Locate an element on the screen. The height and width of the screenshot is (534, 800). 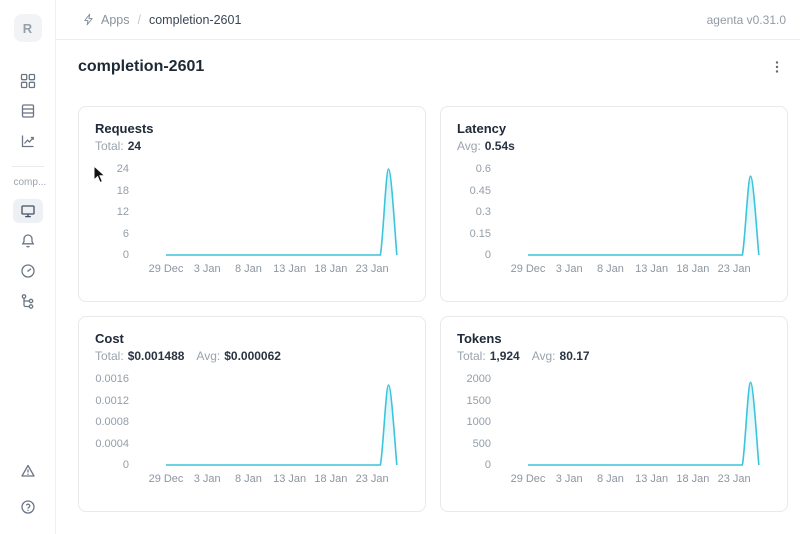
breadcrumb-apps-label: Apps is located at coordinates (115, 19).